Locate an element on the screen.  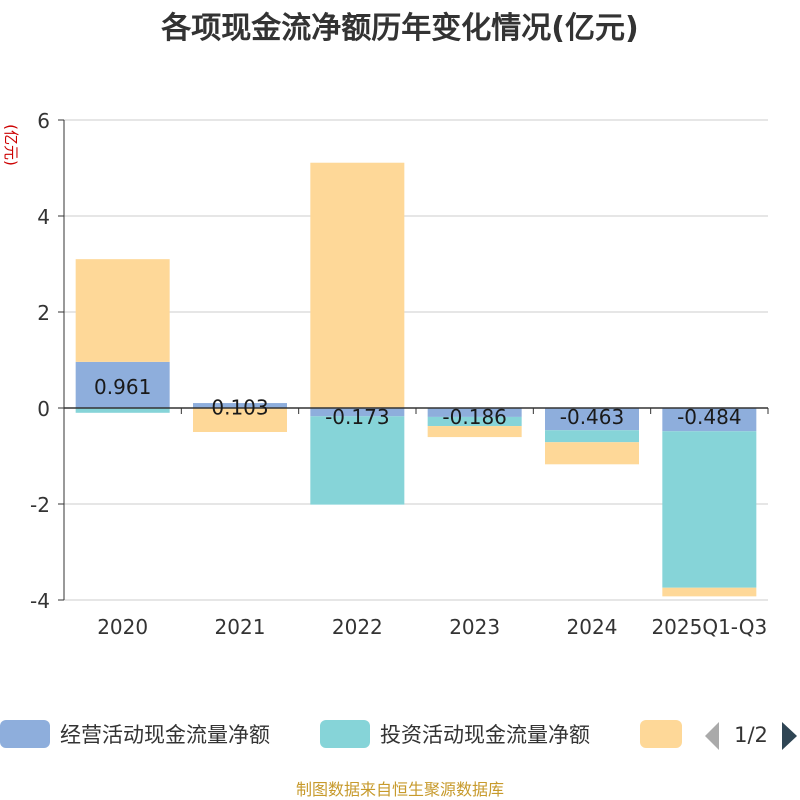
data-label: -0.186 is located at coordinates (474, 417).